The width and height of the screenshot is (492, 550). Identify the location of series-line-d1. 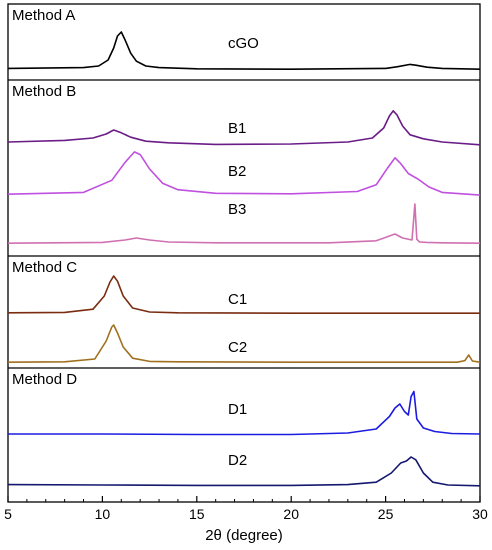
(244, 413).